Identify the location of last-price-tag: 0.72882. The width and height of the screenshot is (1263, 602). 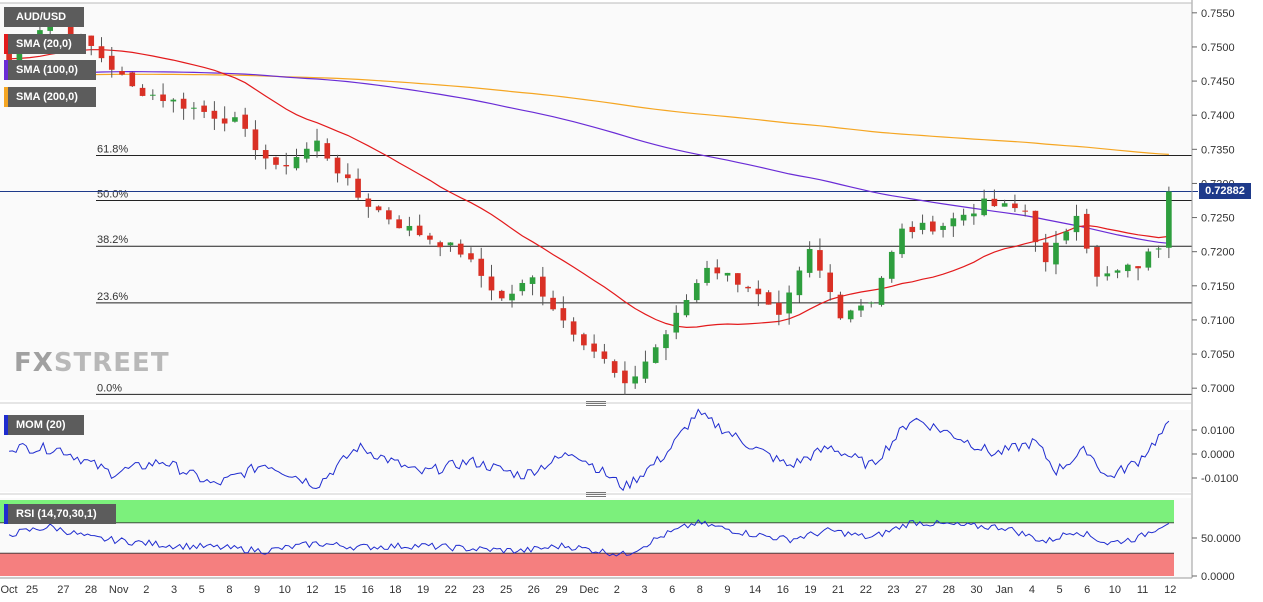
(1225, 191).